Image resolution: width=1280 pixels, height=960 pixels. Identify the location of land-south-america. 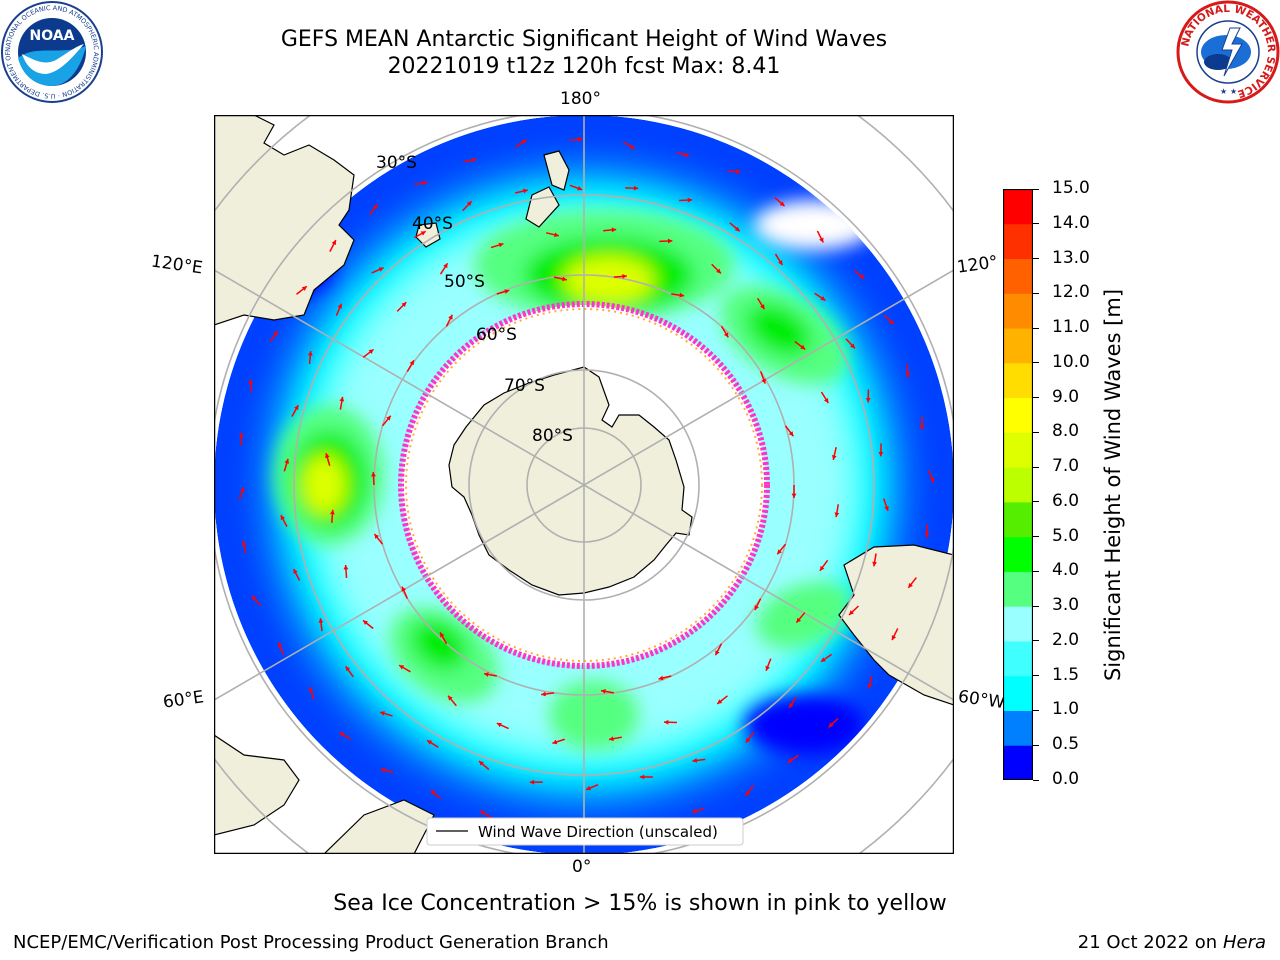
(896, 625).